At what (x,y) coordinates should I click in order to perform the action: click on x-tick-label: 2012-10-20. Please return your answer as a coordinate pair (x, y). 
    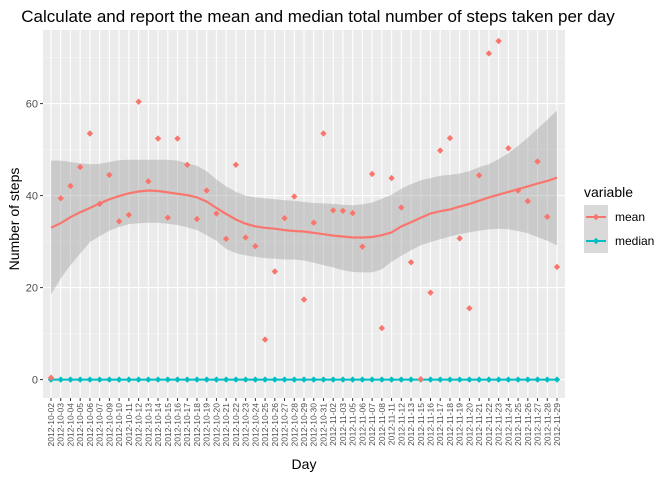
    Looking at the image, I should click on (216, 425).